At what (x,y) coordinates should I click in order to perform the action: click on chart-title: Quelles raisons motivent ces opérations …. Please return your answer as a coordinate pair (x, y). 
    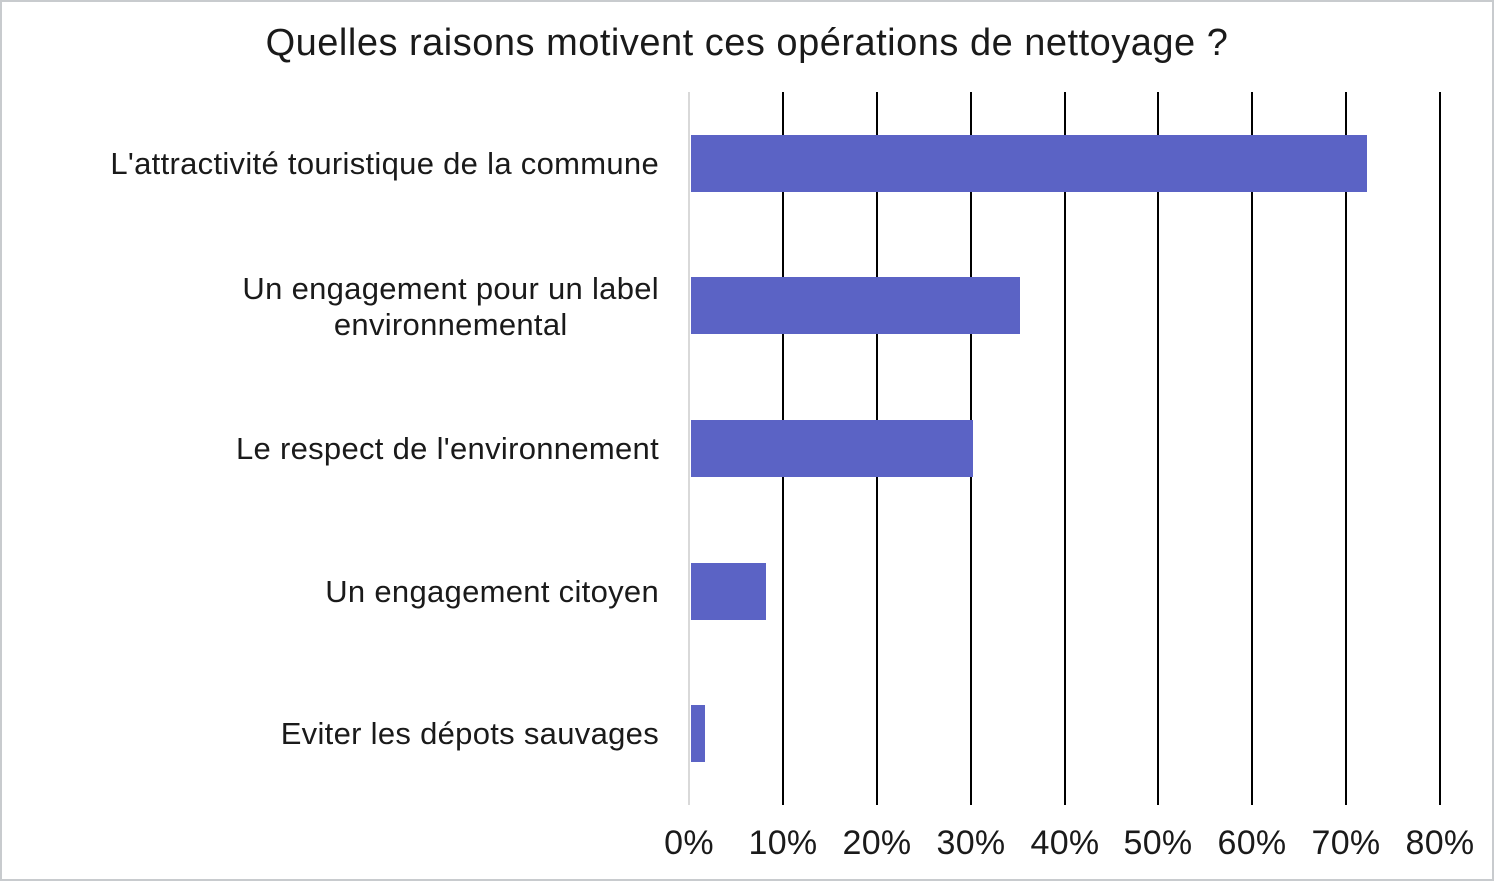
    Looking at the image, I should click on (747, 43).